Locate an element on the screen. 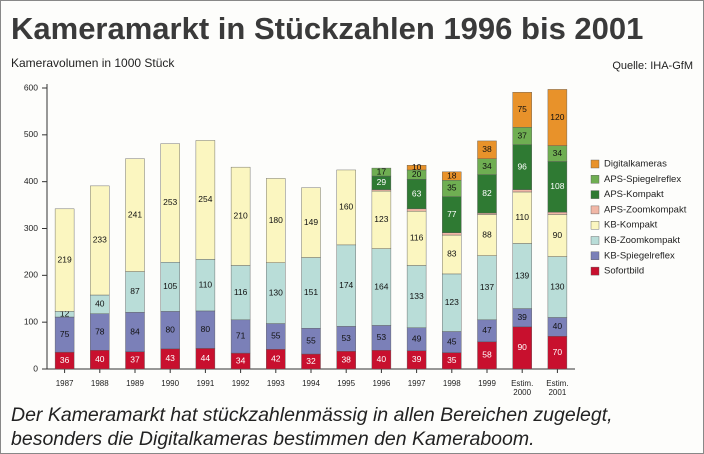 The height and width of the screenshot is (454, 704). data-label: 80 is located at coordinates (206, 329).